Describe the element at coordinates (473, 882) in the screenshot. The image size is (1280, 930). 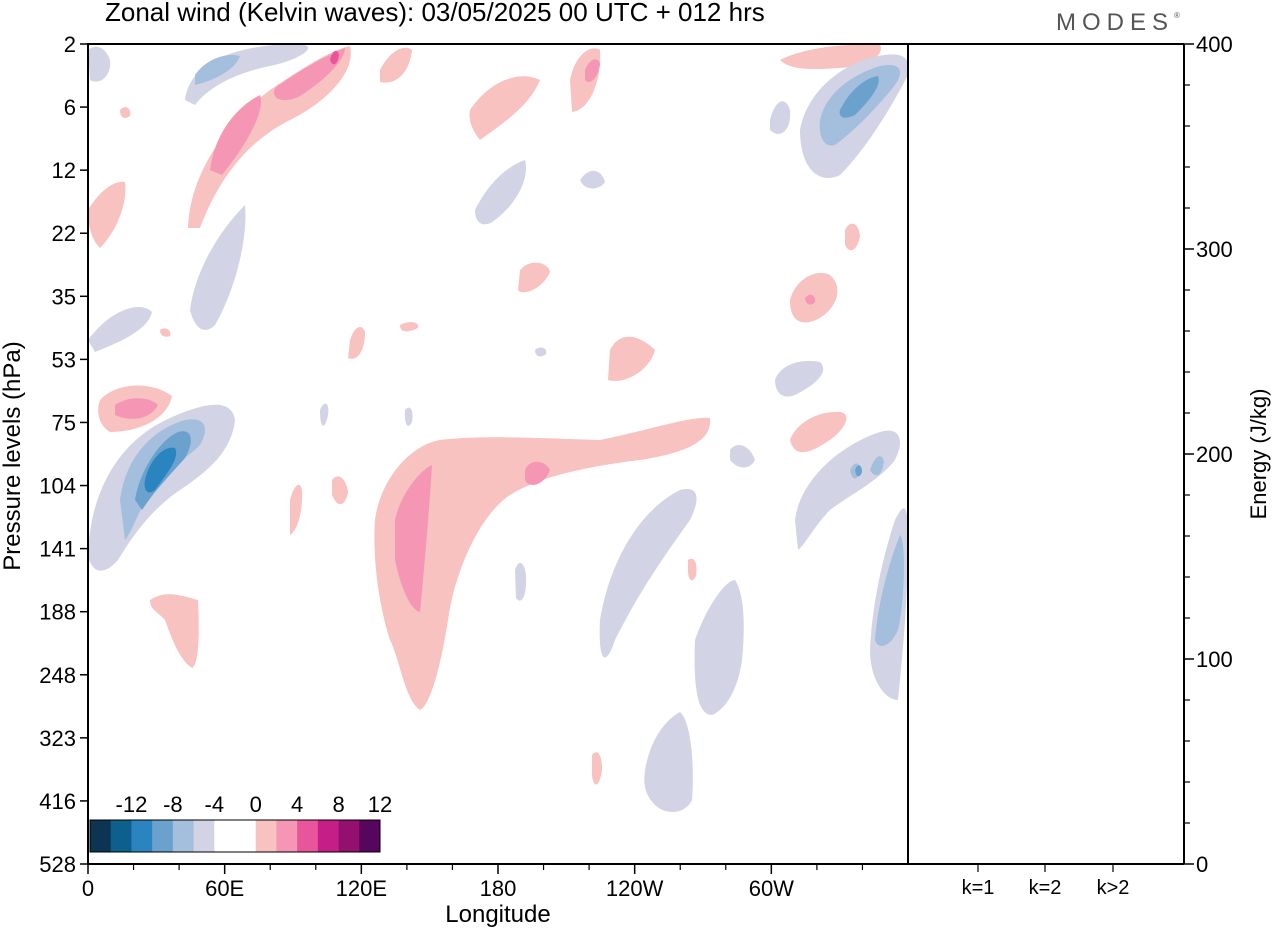
I see `x-axis: 0 60E 120E 180 120W 60W` at that location.